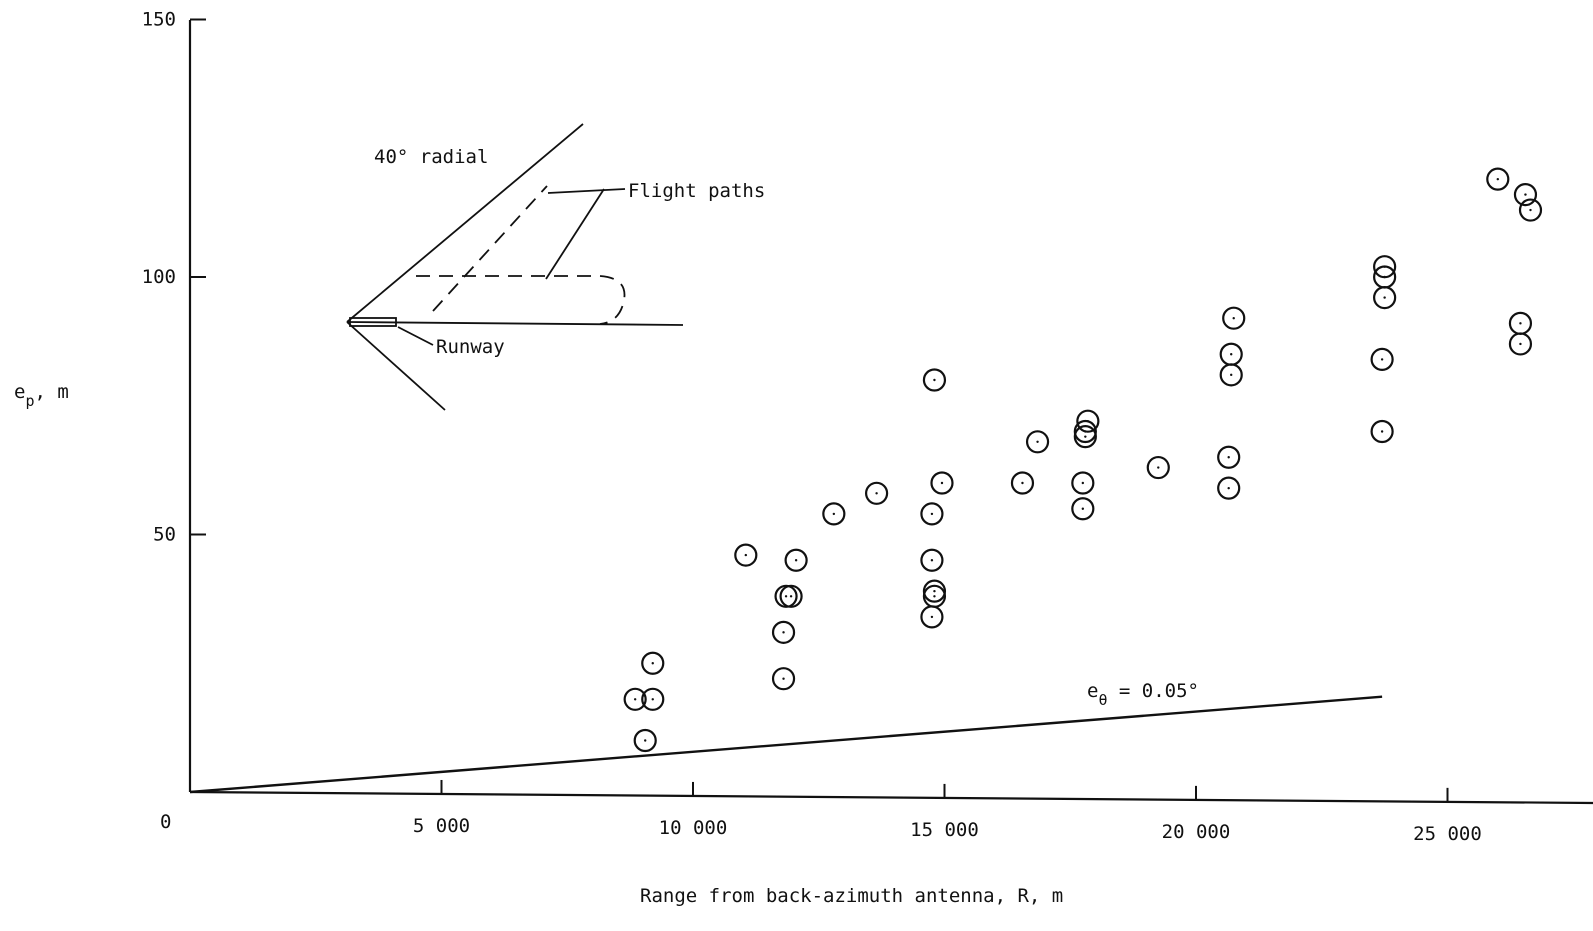 The height and width of the screenshot is (931, 1593). I want to click on x-tick-label: 15 000, so click(944, 830).